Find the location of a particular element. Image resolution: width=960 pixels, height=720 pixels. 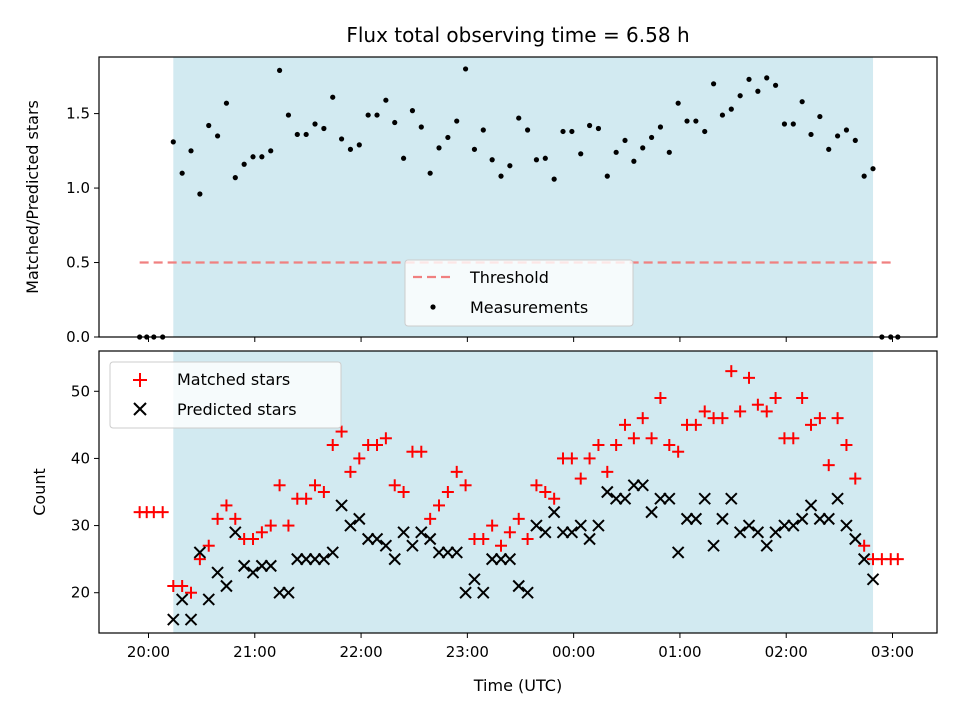

x-tick-label: 03:00 is located at coordinates (892, 652).